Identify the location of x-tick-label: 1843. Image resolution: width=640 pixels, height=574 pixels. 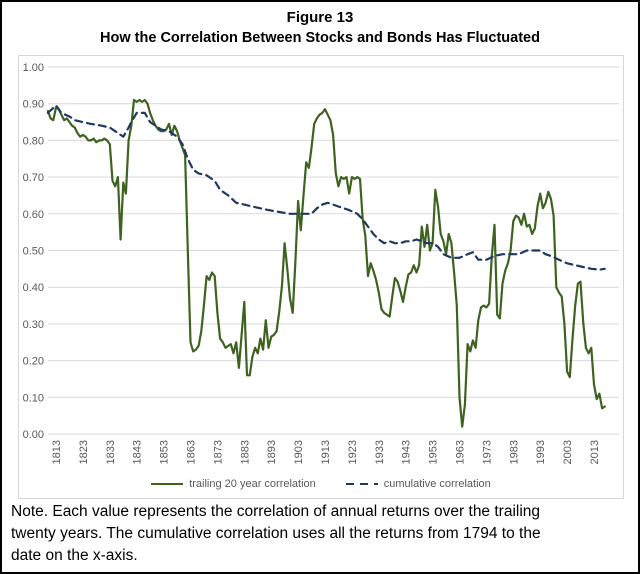
(138, 452).